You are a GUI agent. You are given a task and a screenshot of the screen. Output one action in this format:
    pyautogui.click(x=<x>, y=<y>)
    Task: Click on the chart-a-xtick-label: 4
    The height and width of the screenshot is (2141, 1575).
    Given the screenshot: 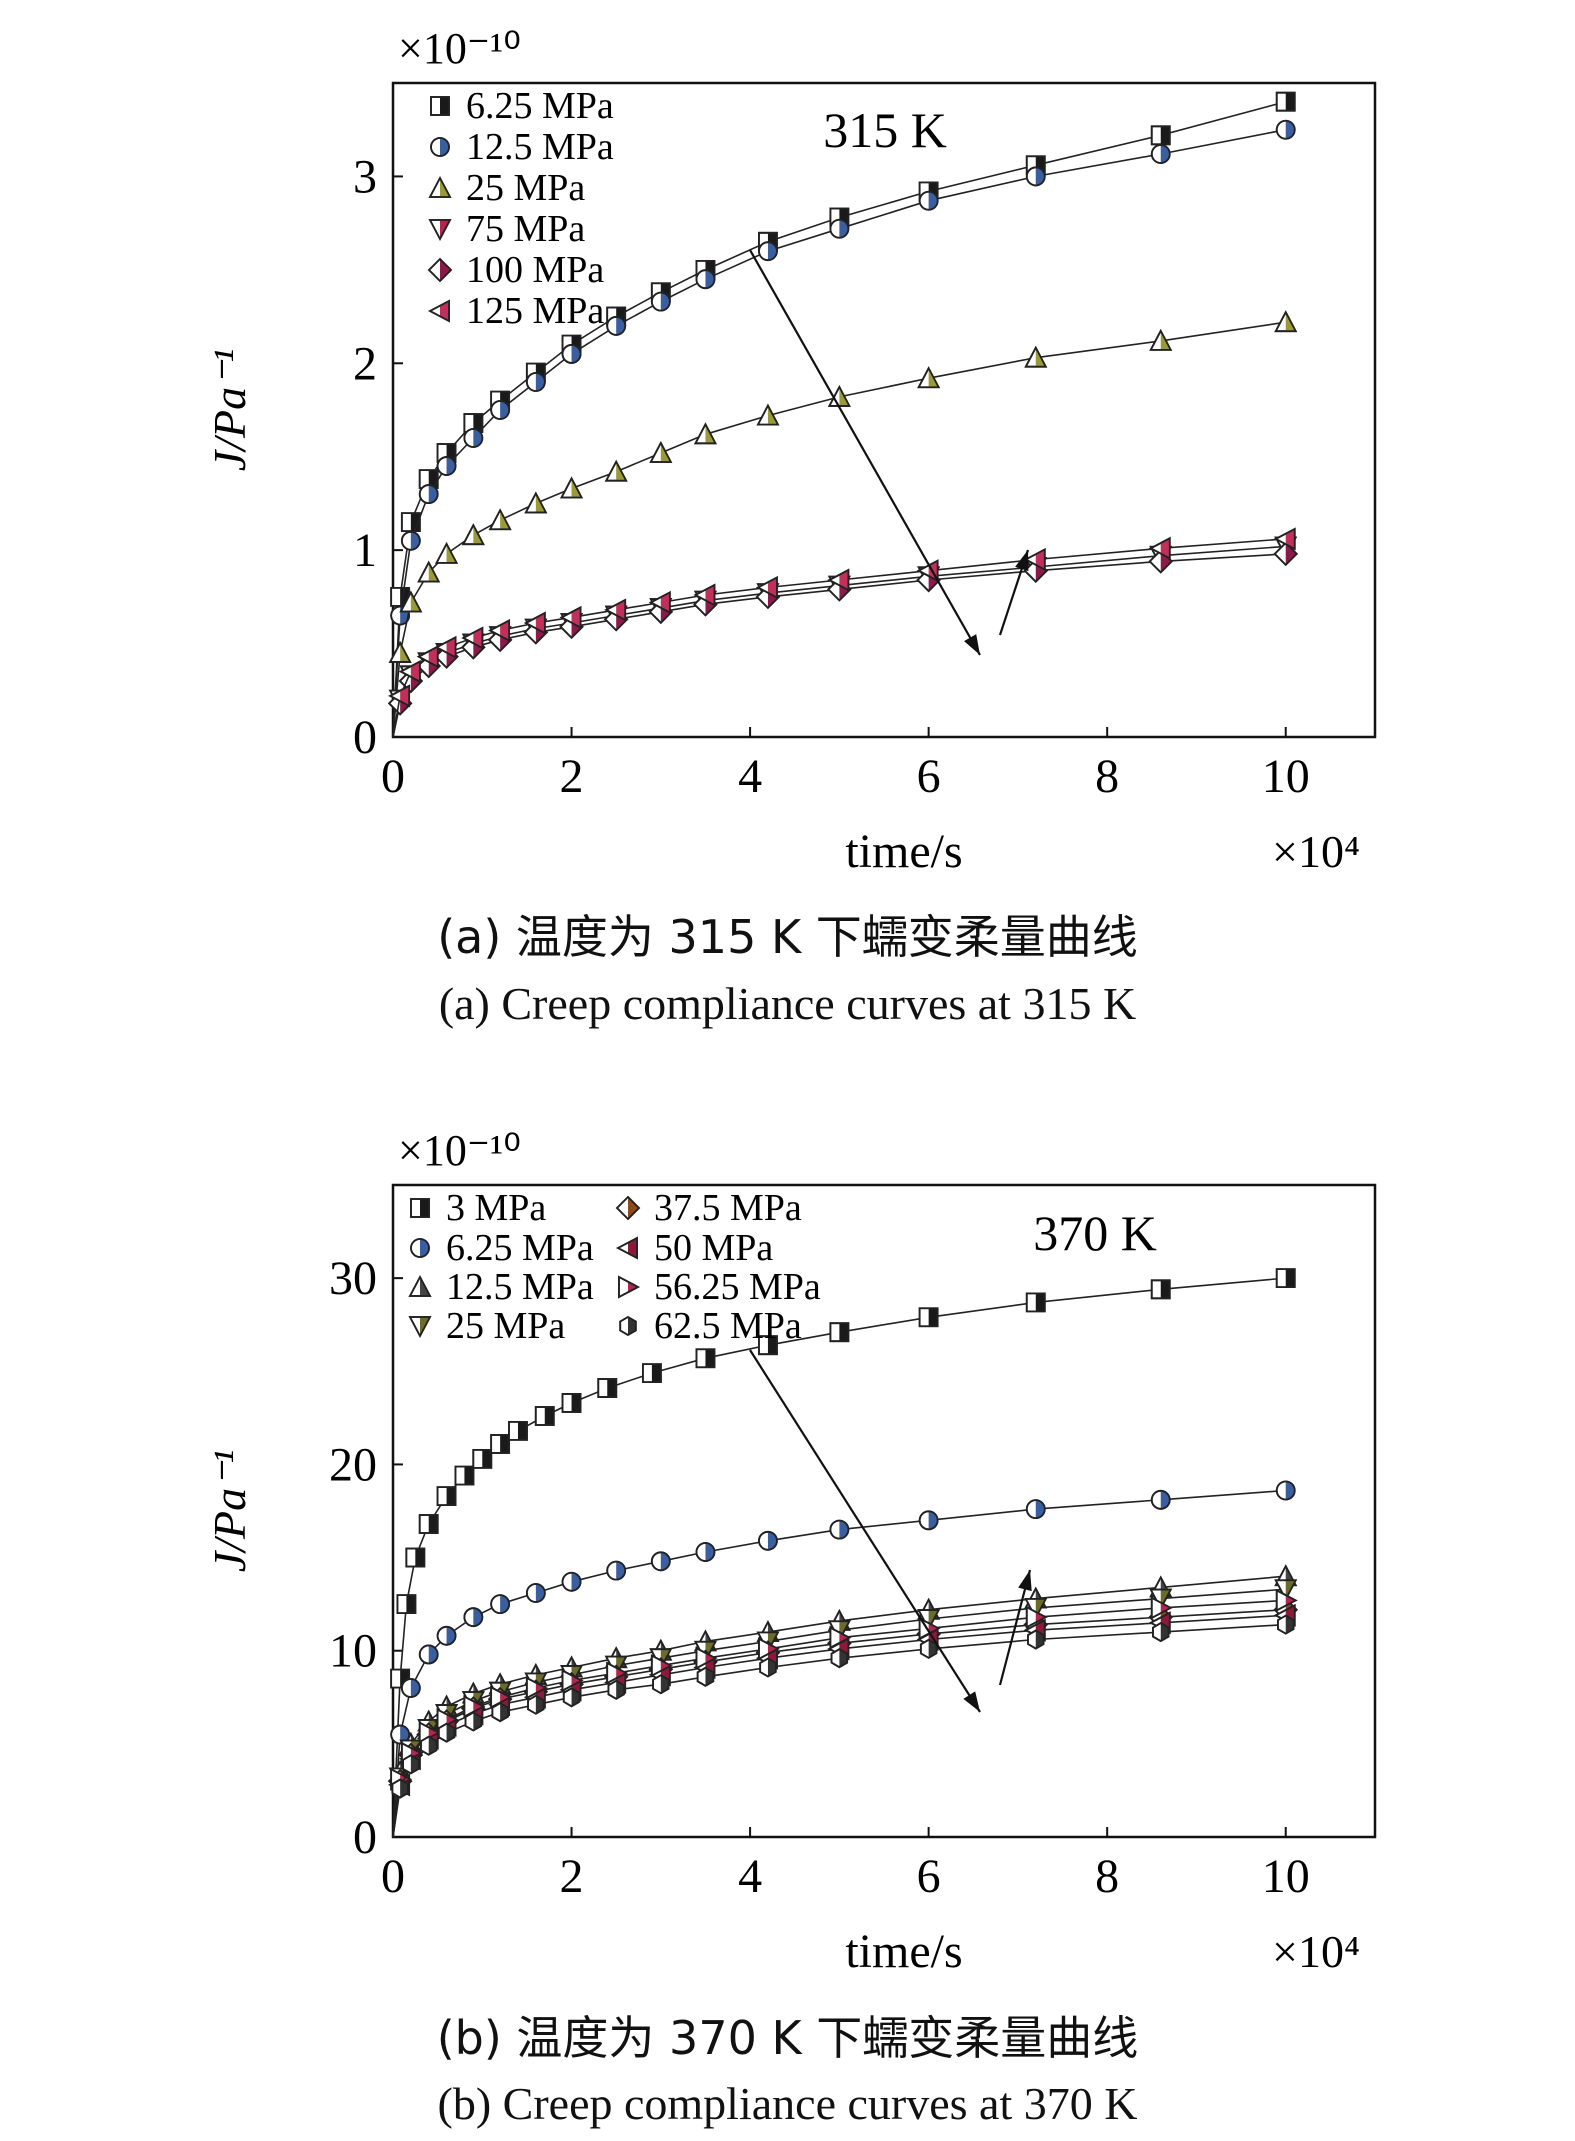 What is the action you would take?
    pyautogui.click(x=750, y=776)
    